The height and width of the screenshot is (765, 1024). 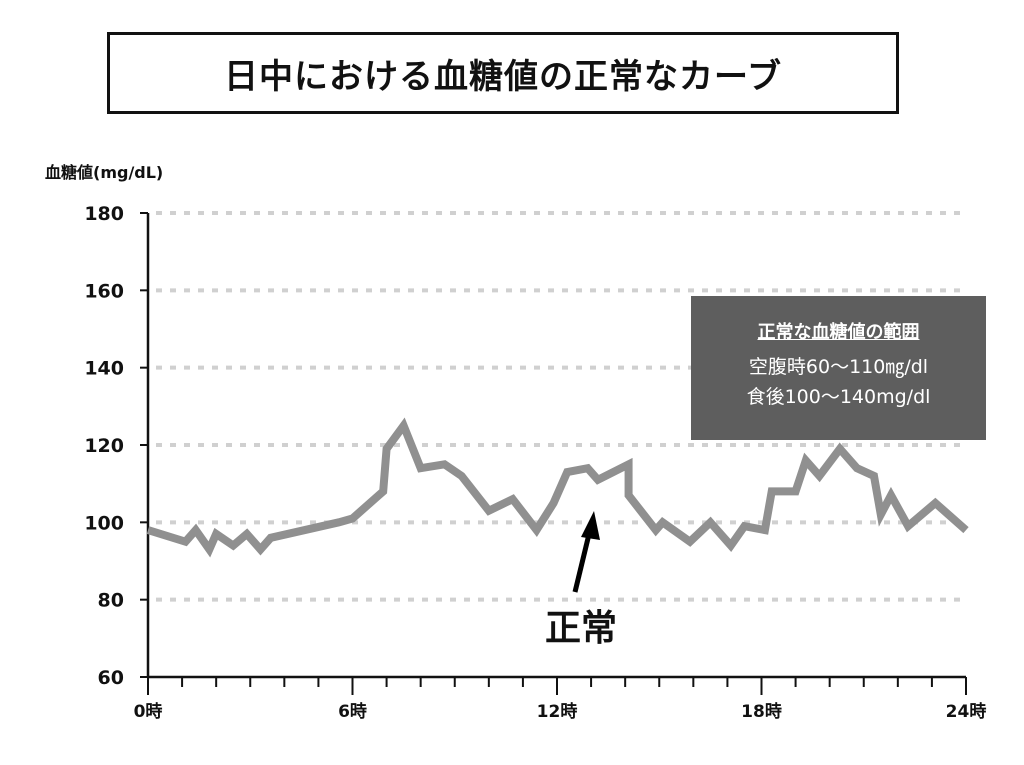 I want to click on y-tick-label: 180, so click(x=104, y=214).